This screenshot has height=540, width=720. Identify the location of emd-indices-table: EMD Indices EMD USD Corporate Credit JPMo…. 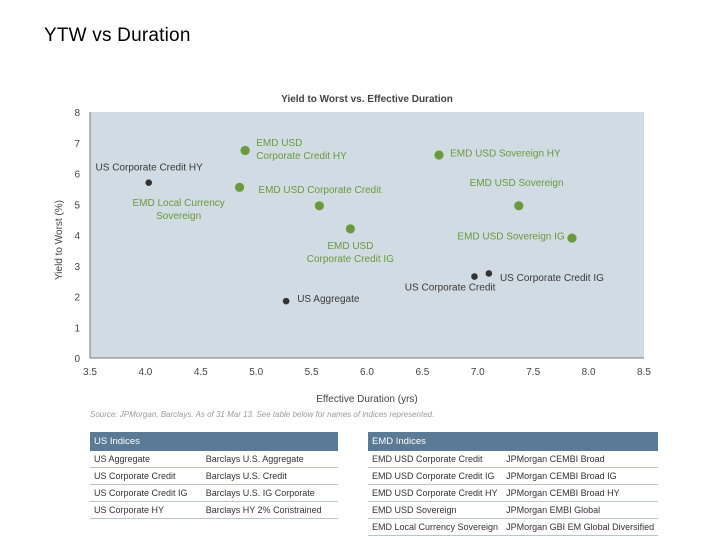
(513, 484).